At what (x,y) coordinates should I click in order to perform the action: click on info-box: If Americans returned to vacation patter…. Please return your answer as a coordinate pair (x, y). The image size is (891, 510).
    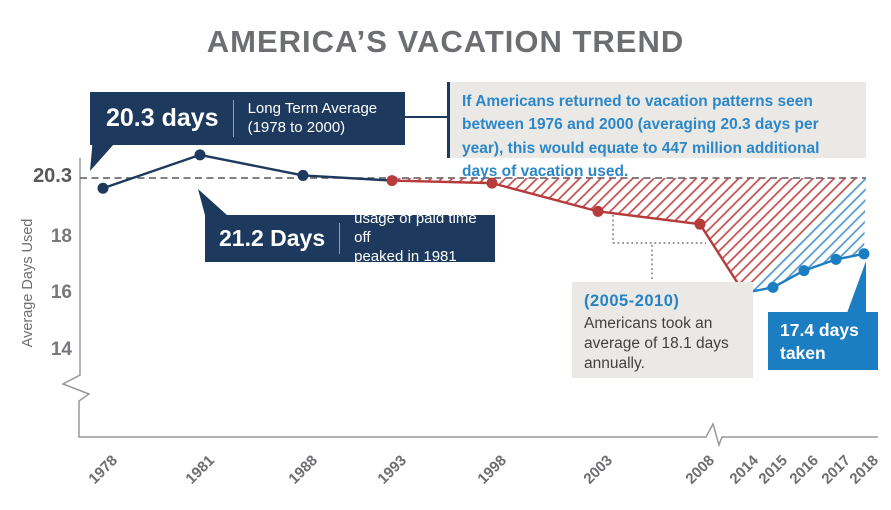
    Looking at the image, I should click on (656, 131).